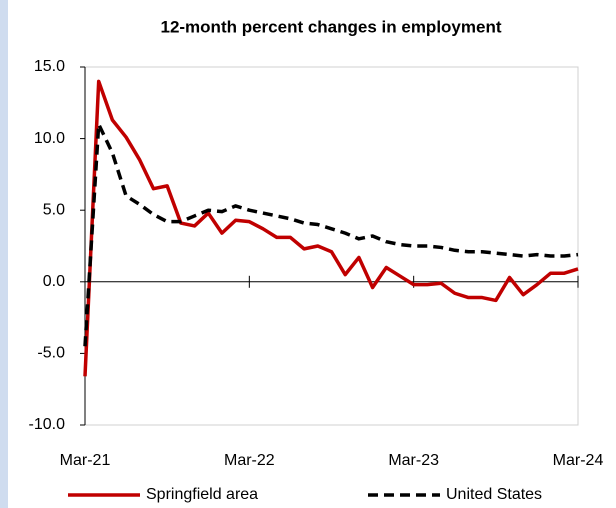 The image size is (616, 508). What do you see at coordinates (578, 460) in the screenshot?
I see `x-tick-label: Mar-24` at bounding box center [578, 460].